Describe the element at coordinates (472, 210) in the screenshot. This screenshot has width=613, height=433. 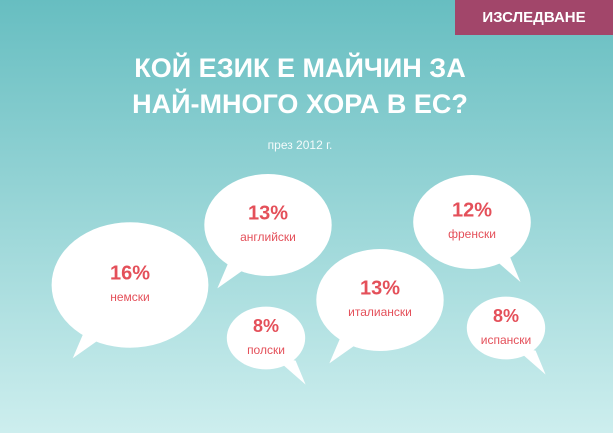
I see `value-label: 12%` at that location.